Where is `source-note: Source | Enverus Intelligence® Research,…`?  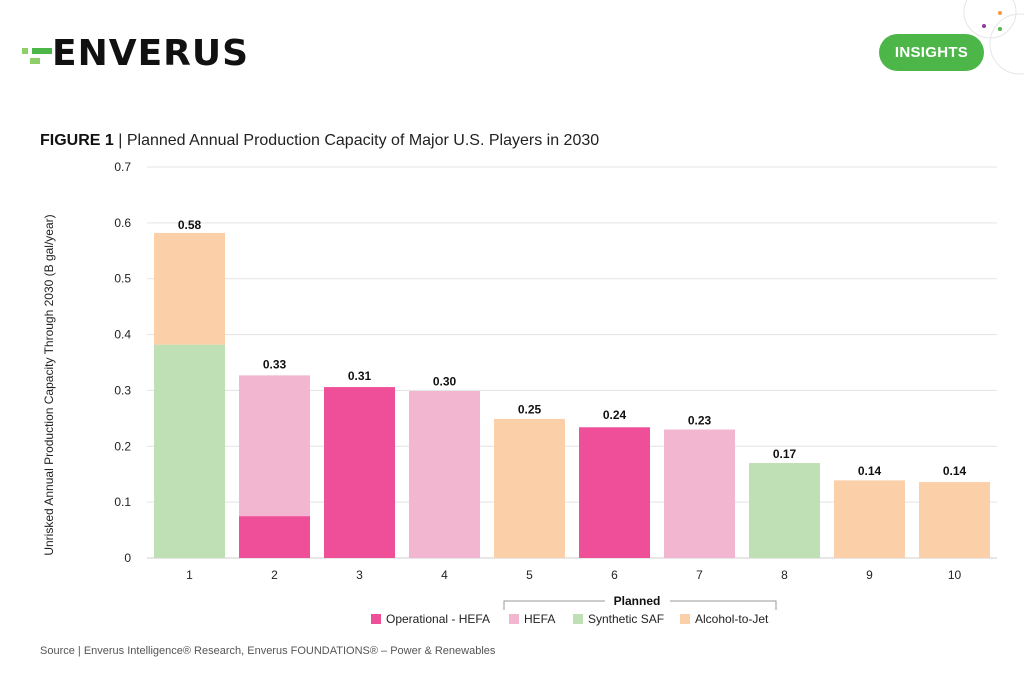 source-note: Source | Enverus Intelligence® Research,… is located at coordinates (268, 651).